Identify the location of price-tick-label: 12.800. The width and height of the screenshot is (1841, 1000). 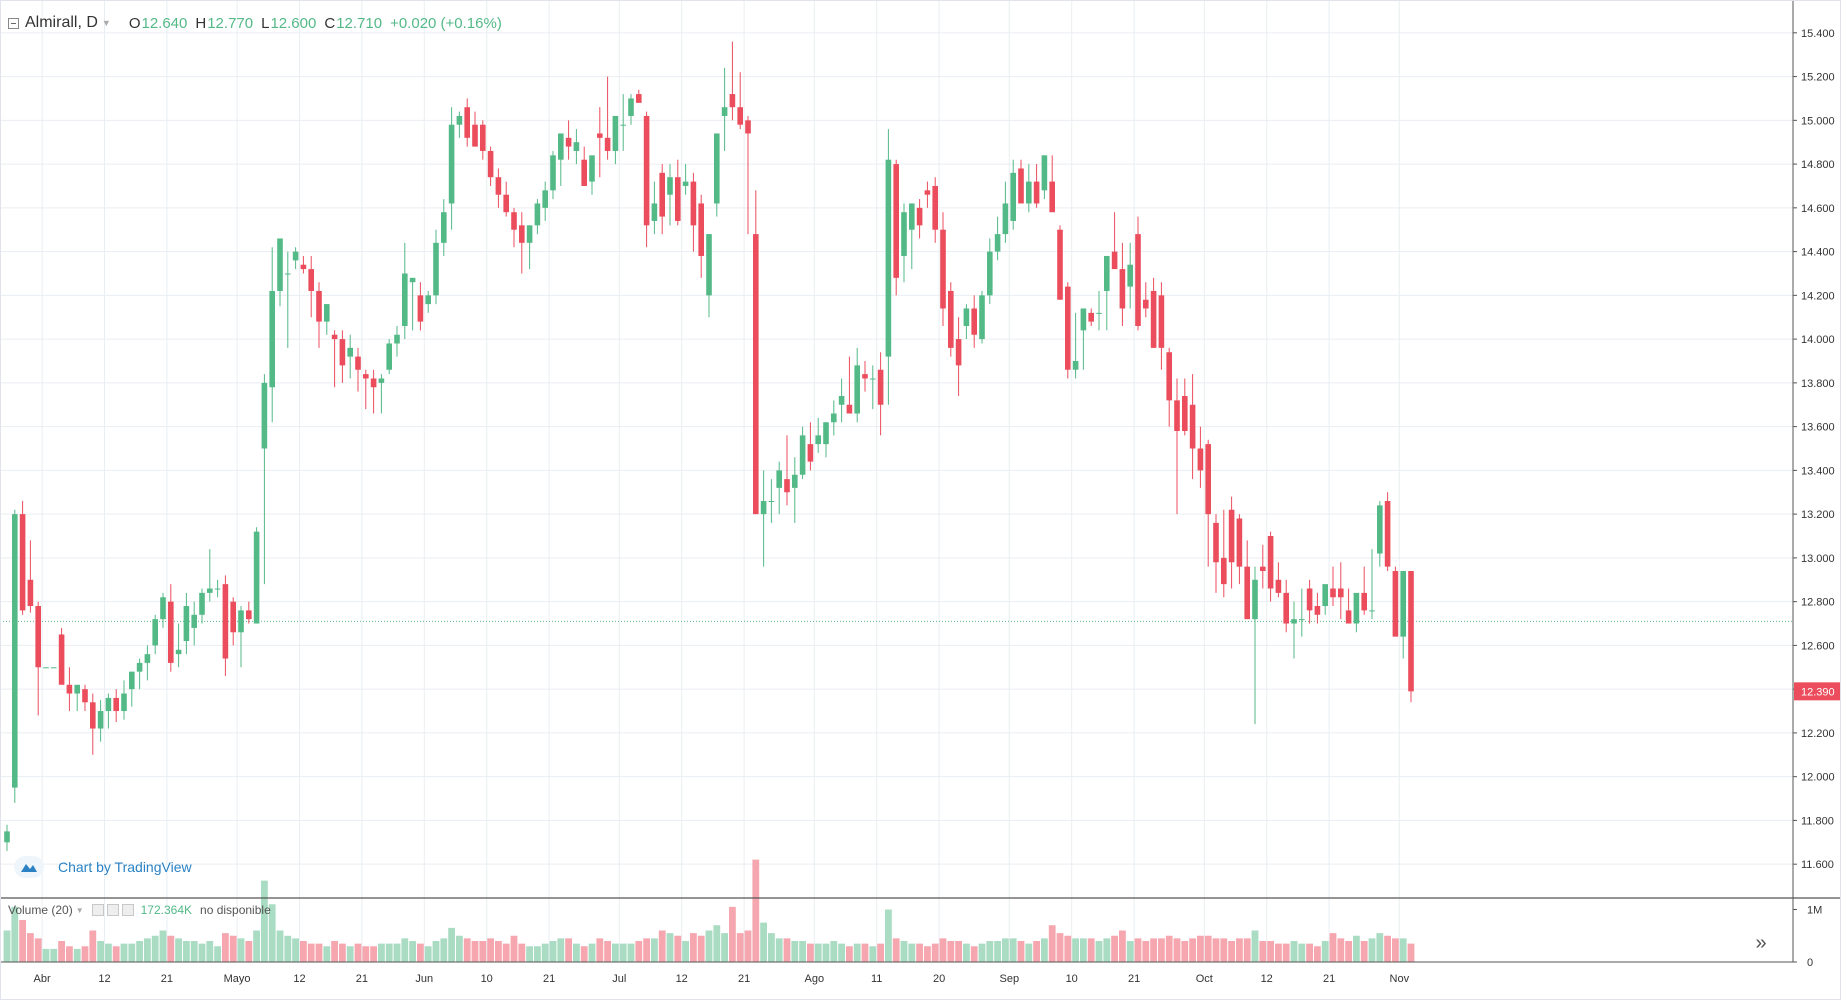
(1818, 603).